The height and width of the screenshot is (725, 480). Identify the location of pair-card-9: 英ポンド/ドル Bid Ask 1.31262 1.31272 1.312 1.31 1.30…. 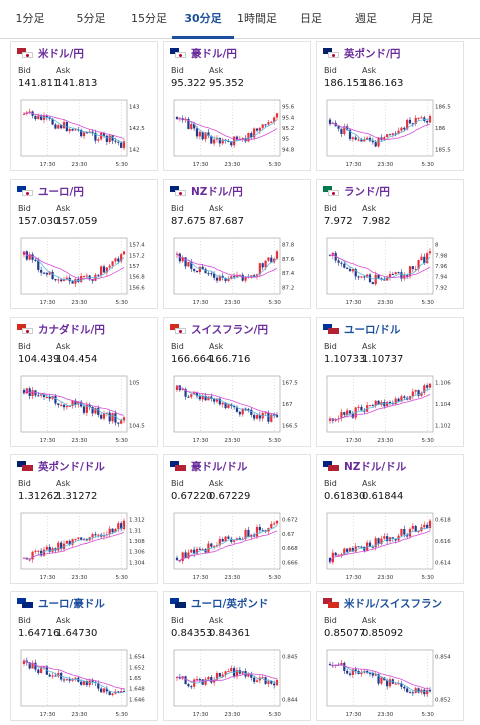
(84, 519).